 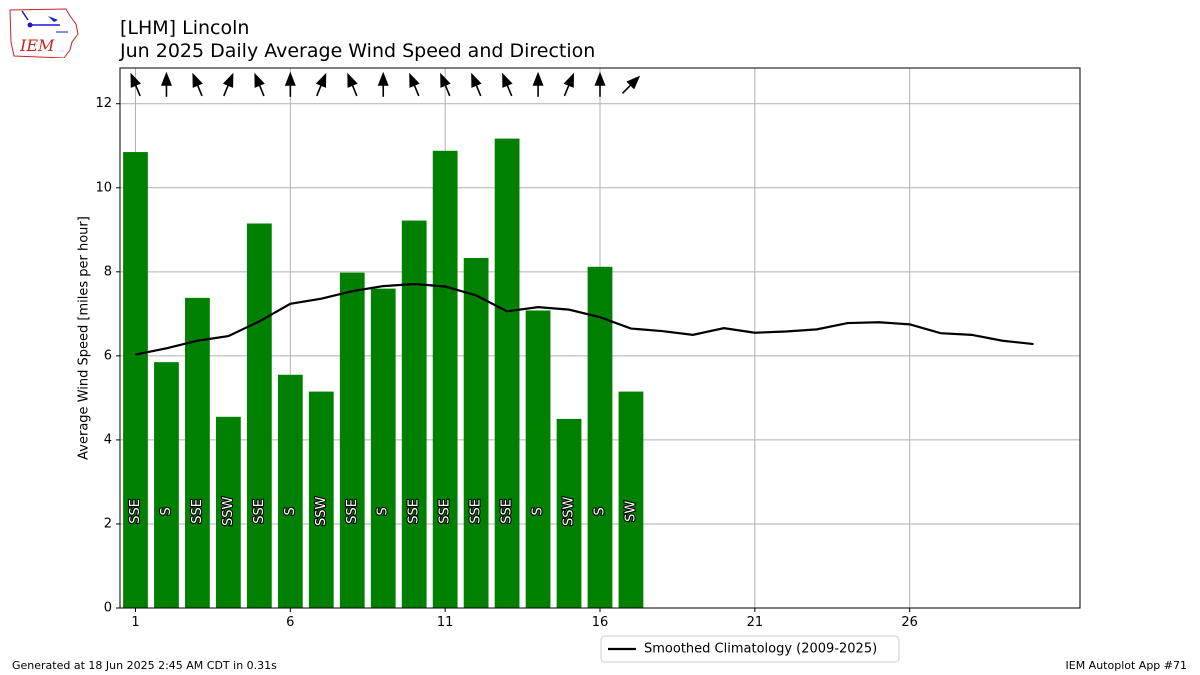 What do you see at coordinates (600, 622) in the screenshot?
I see `x-tick-label: 16` at bounding box center [600, 622].